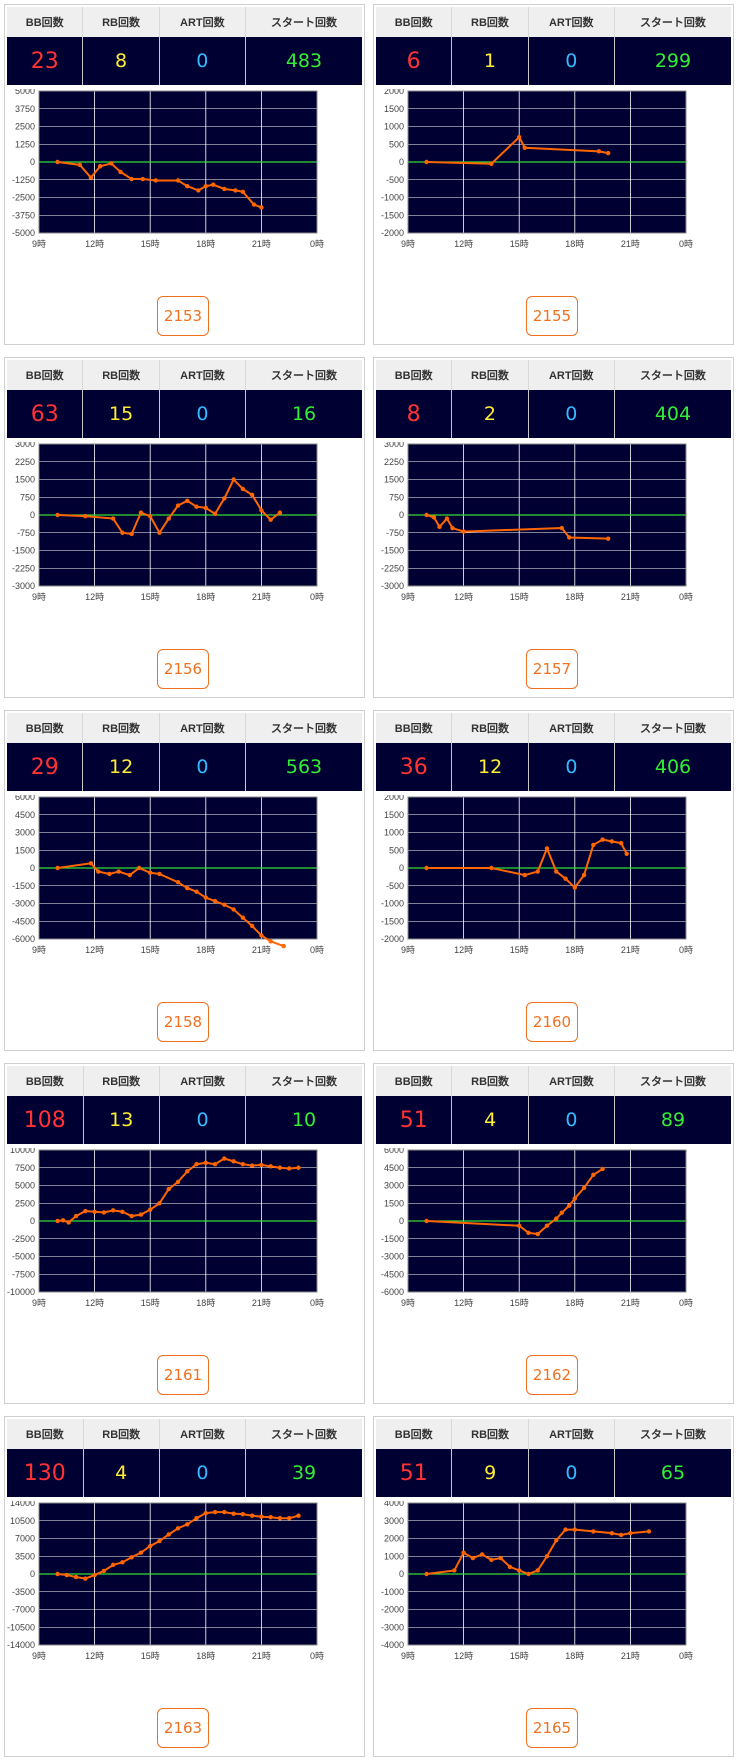 This screenshot has height=1763, width=738. What do you see at coordinates (183, 1728) in the screenshot?
I see `machine-number-button: 2163` at bounding box center [183, 1728].